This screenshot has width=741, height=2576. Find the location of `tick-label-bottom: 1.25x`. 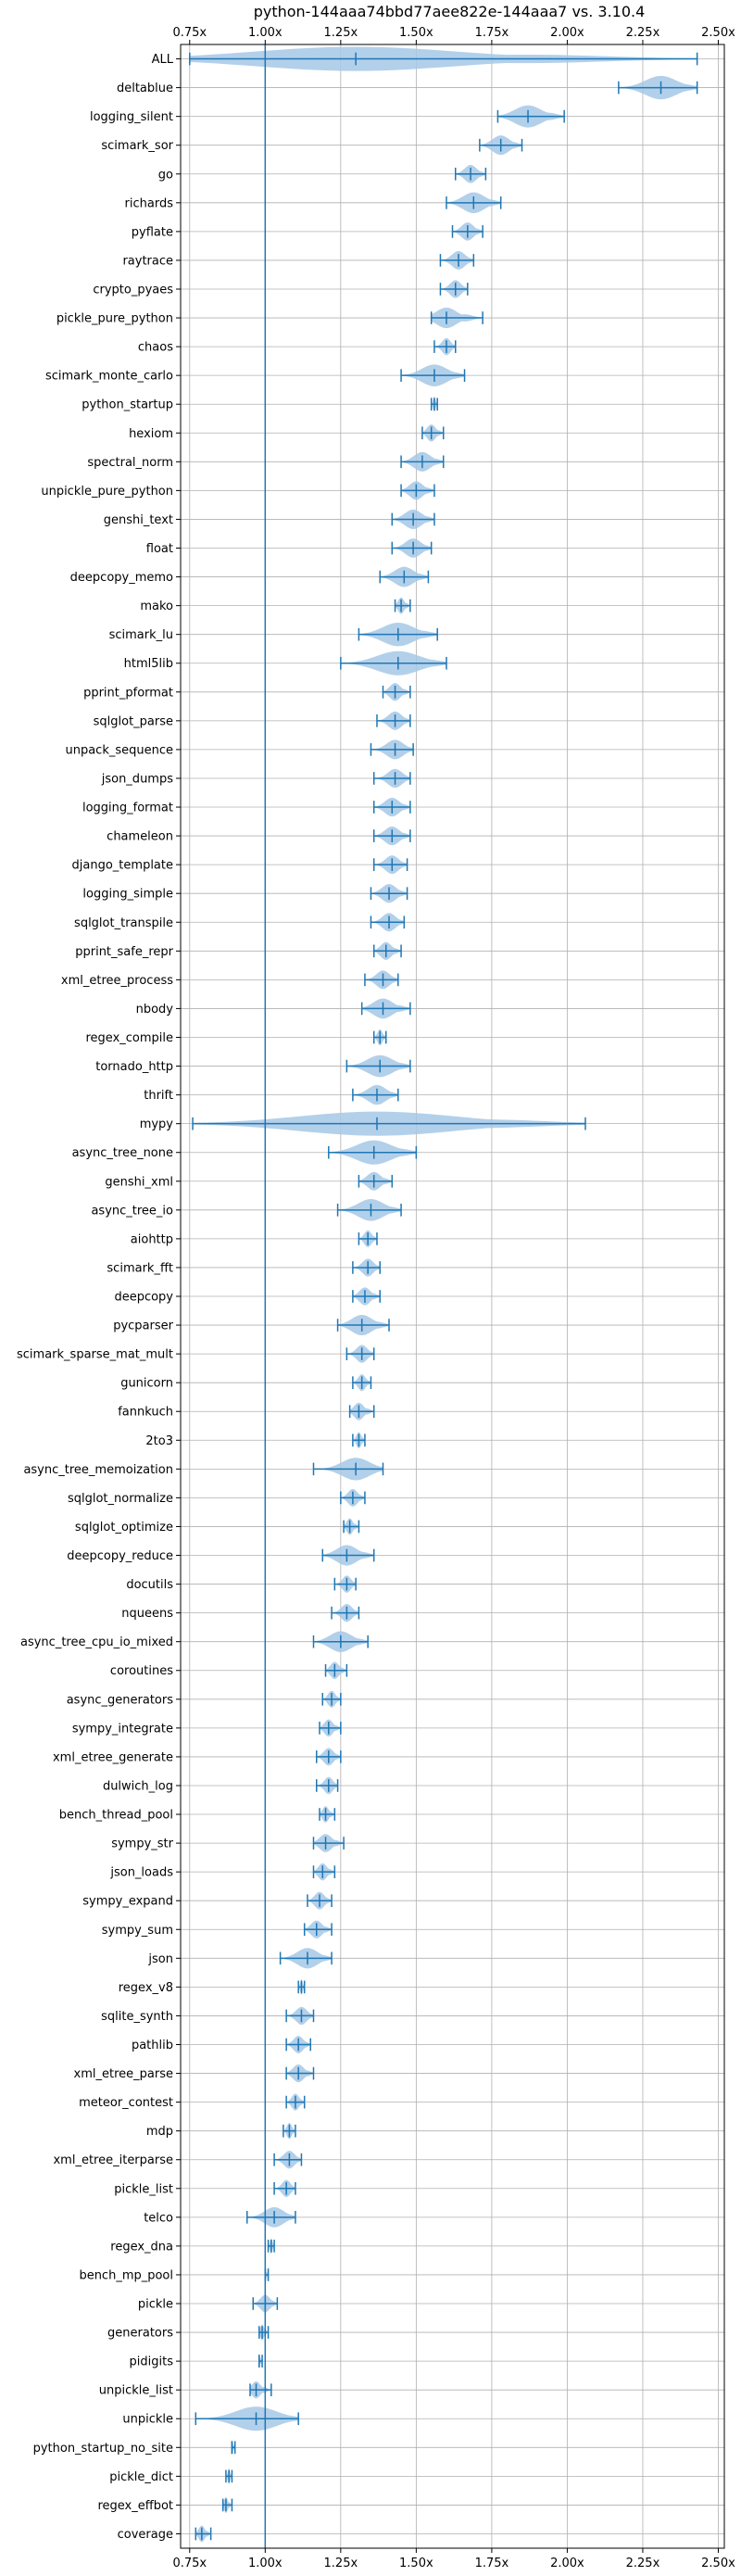

tick-label-bottom: 1.25x is located at coordinates (341, 2563).